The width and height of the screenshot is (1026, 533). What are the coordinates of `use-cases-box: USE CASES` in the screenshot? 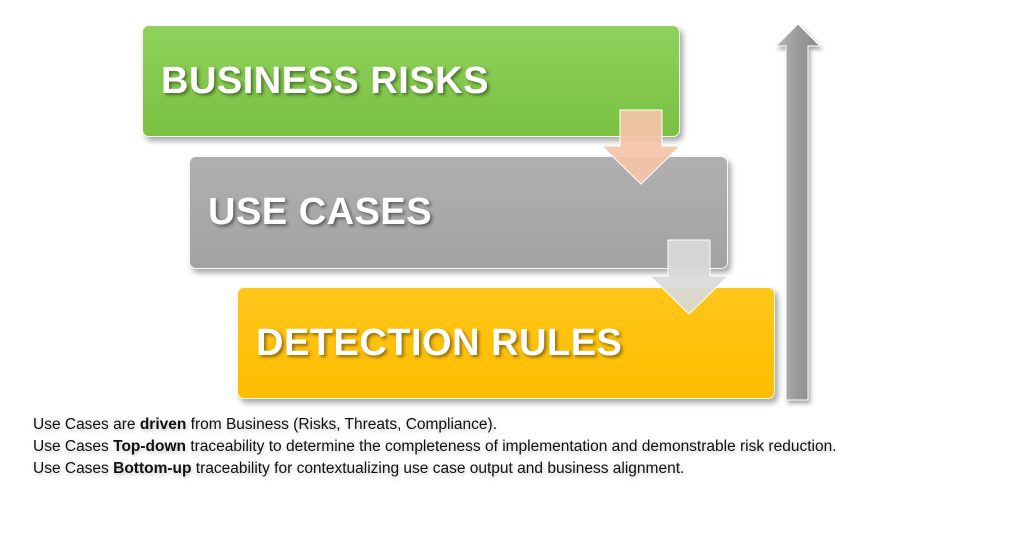 It's located at (458, 212).